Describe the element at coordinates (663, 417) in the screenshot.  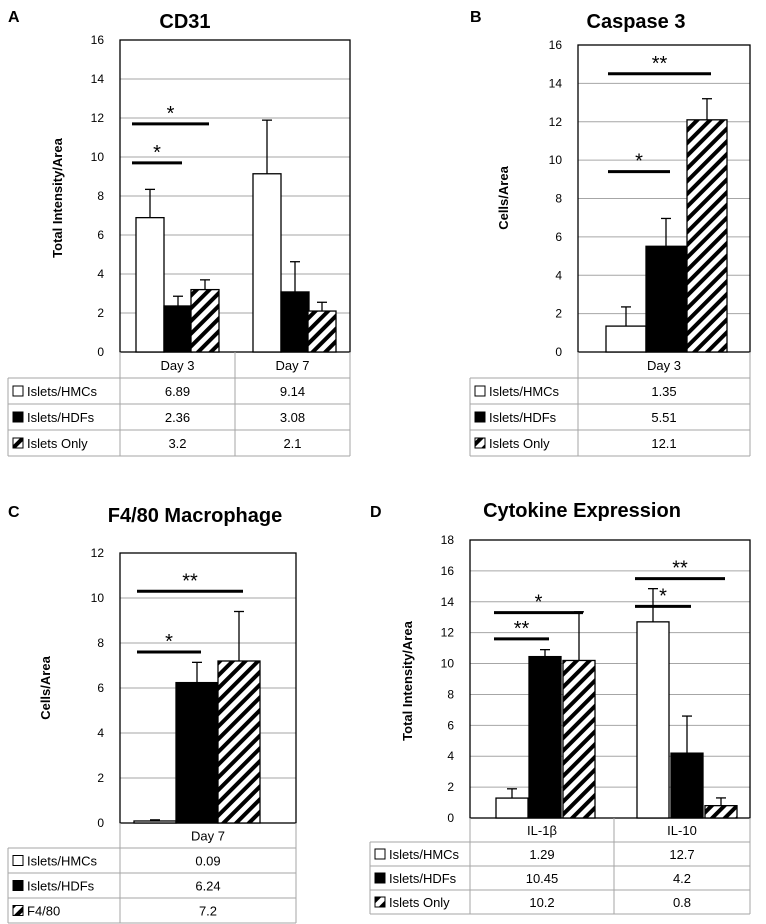
I see `table-value: 5.51` at that location.